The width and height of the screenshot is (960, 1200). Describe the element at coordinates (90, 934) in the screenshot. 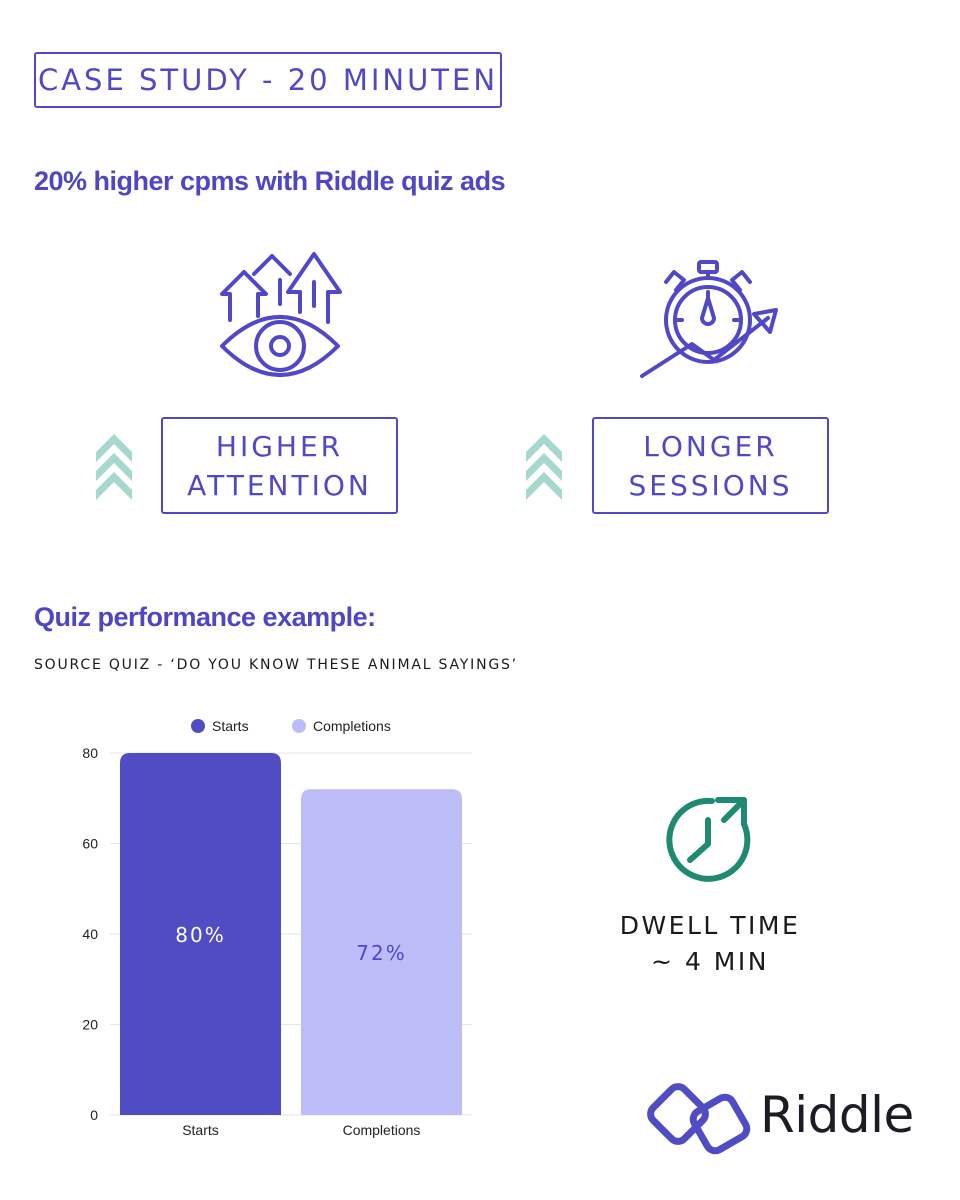

I see `y-tick-label: 40` at that location.